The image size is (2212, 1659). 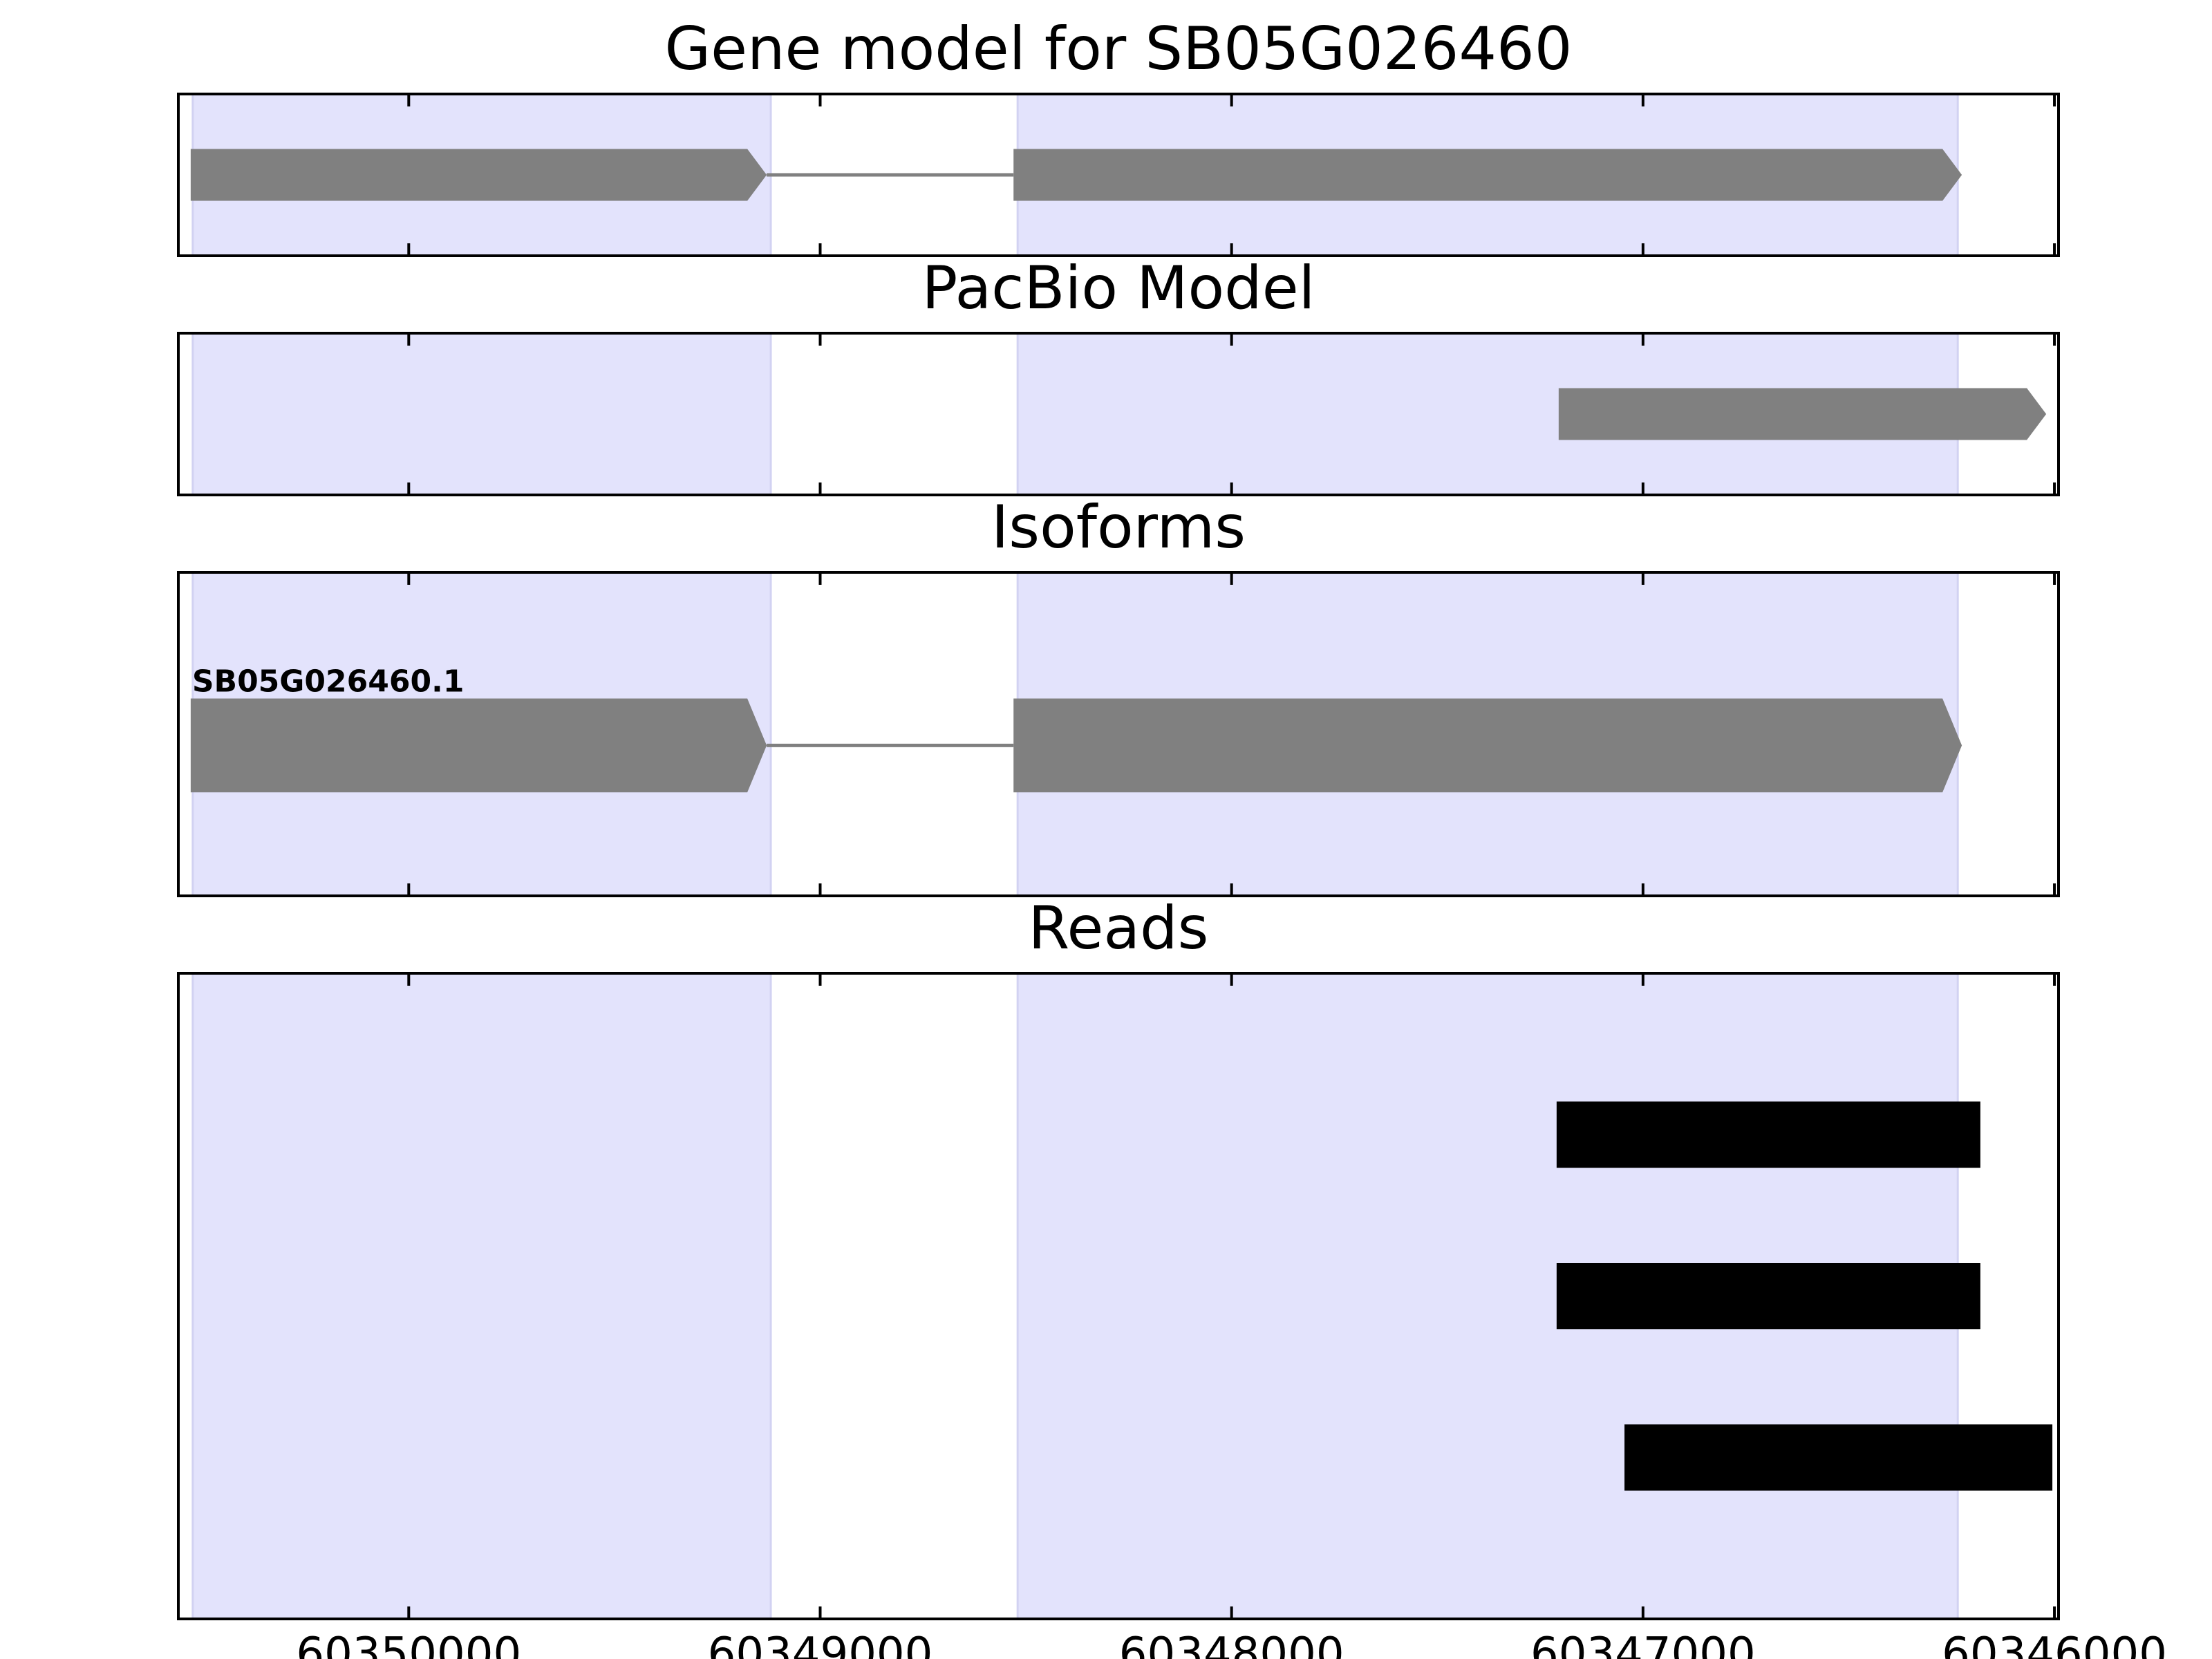 What do you see at coordinates (2054, 1644) in the screenshot?
I see `tick-label: 60346000` at bounding box center [2054, 1644].